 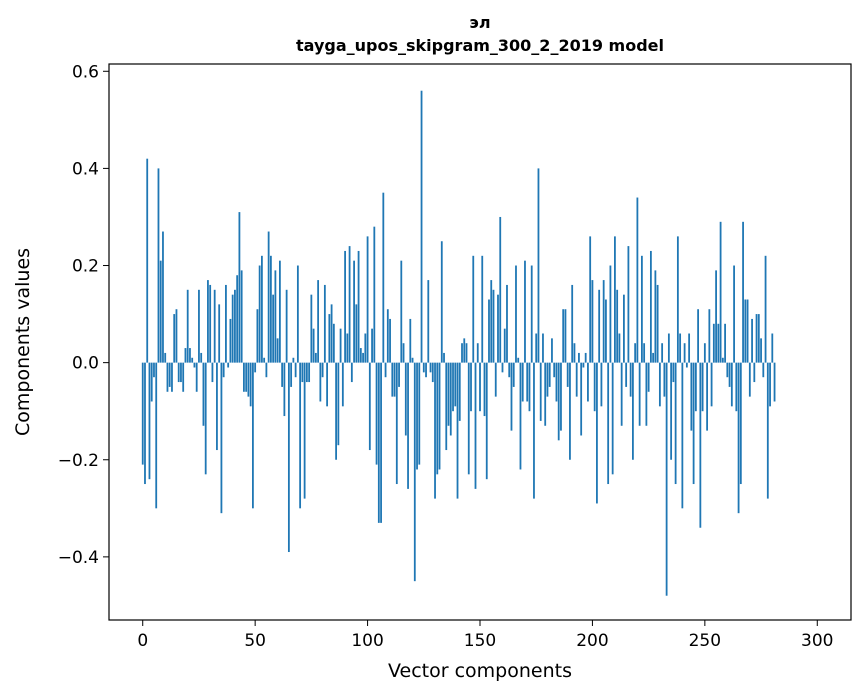 I want to click on x-tick-label: 250, so click(x=705, y=641).